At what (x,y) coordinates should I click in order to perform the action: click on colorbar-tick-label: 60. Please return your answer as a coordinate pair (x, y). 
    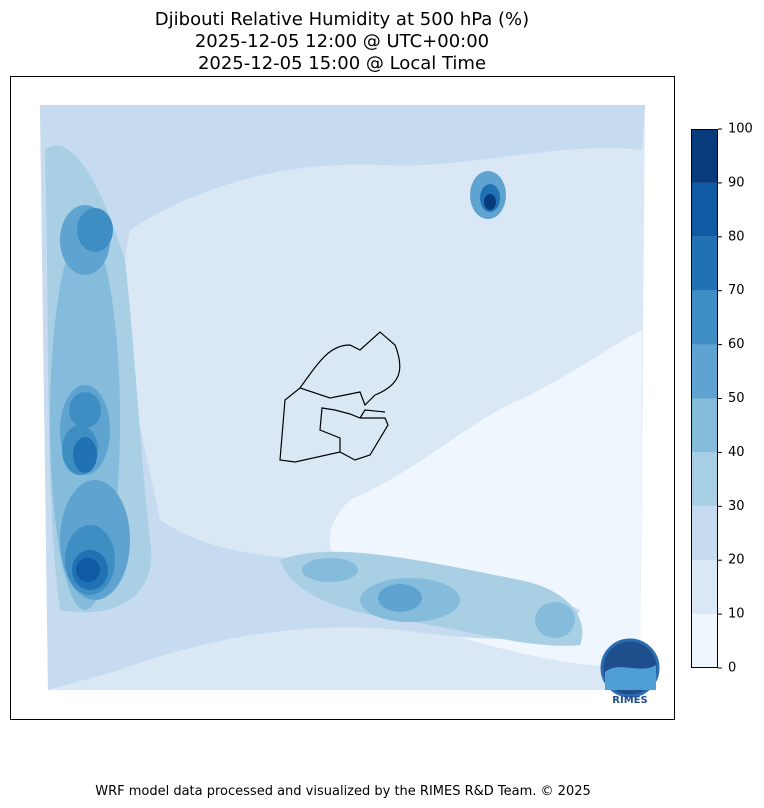
    Looking at the image, I should click on (736, 344).